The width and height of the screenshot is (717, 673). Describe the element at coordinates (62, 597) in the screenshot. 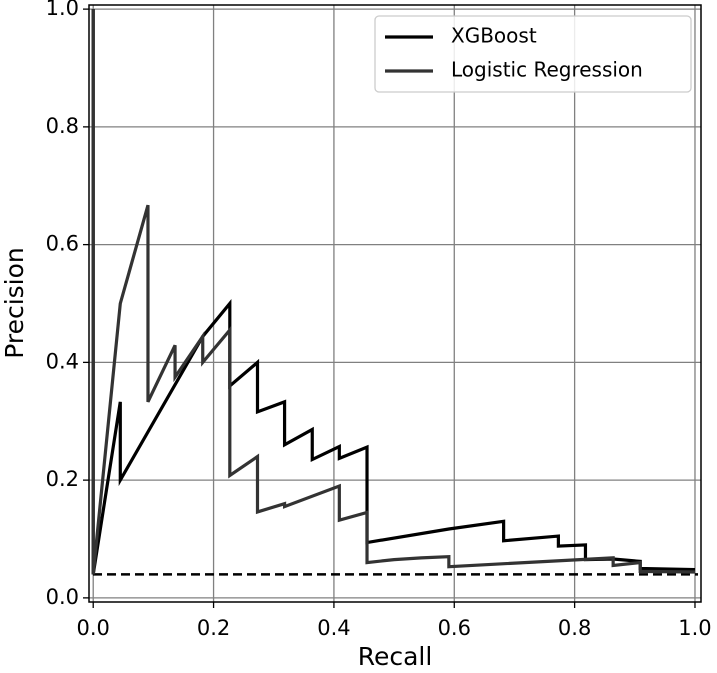

I see `y-tick-label: 0.0` at that location.